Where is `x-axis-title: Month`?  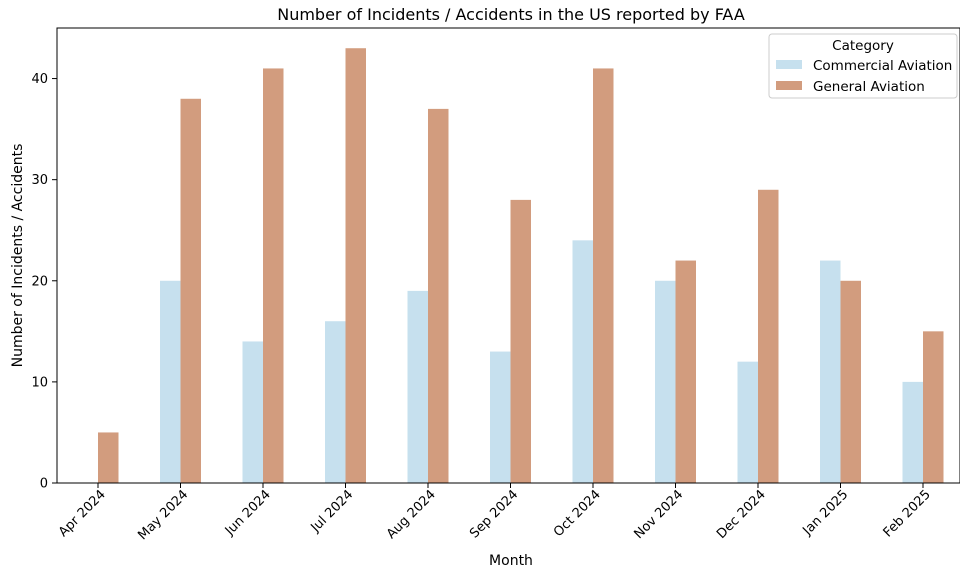 x-axis-title: Month is located at coordinates (511, 561).